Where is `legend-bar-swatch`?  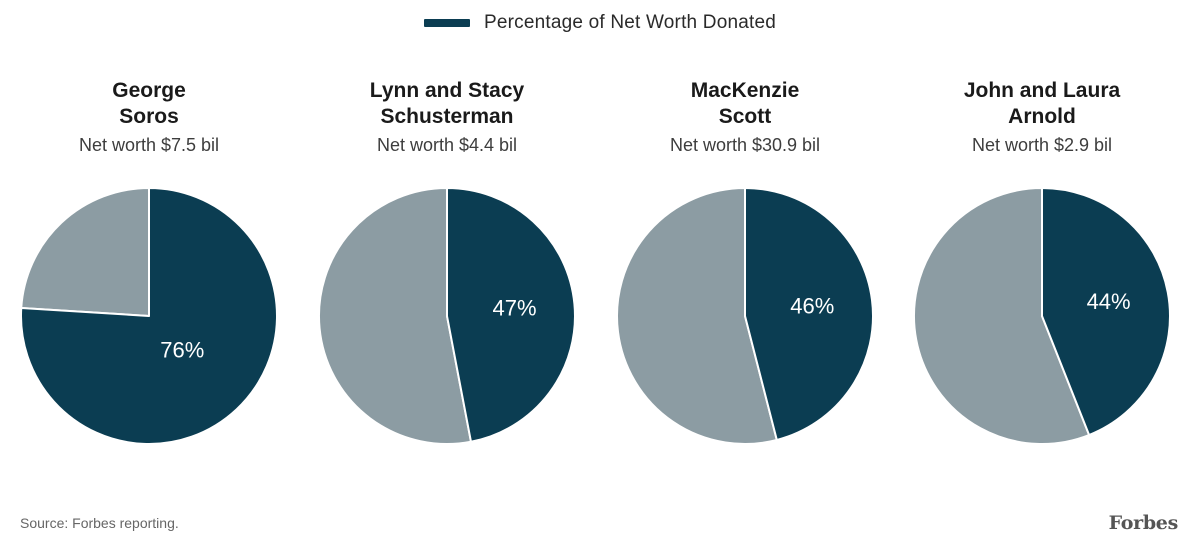
legend-bar-swatch is located at coordinates (446, 23).